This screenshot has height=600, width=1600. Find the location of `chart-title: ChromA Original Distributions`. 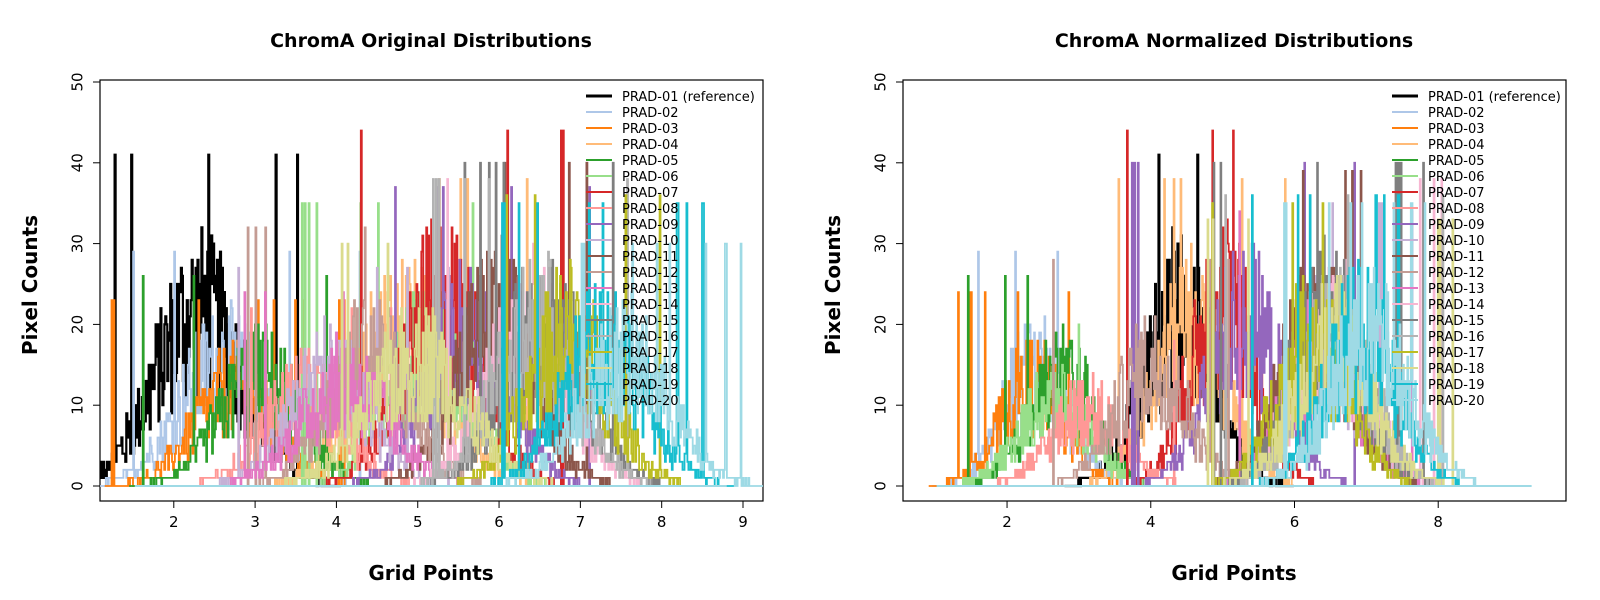

chart-title: ChromA Original Distributions is located at coordinates (431, 41).